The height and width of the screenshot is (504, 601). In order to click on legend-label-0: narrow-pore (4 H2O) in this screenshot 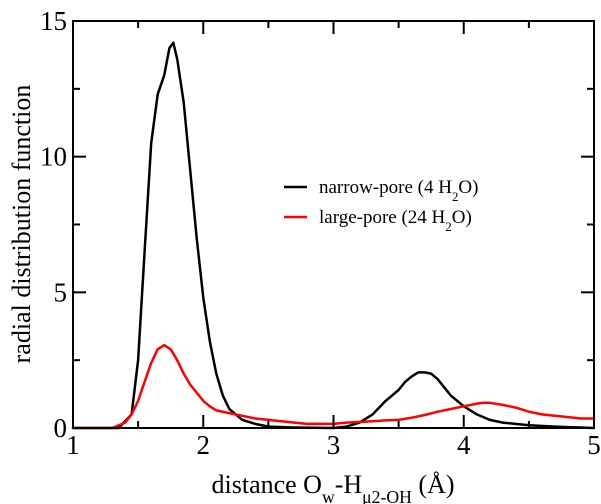, I will do `click(398, 190)`.